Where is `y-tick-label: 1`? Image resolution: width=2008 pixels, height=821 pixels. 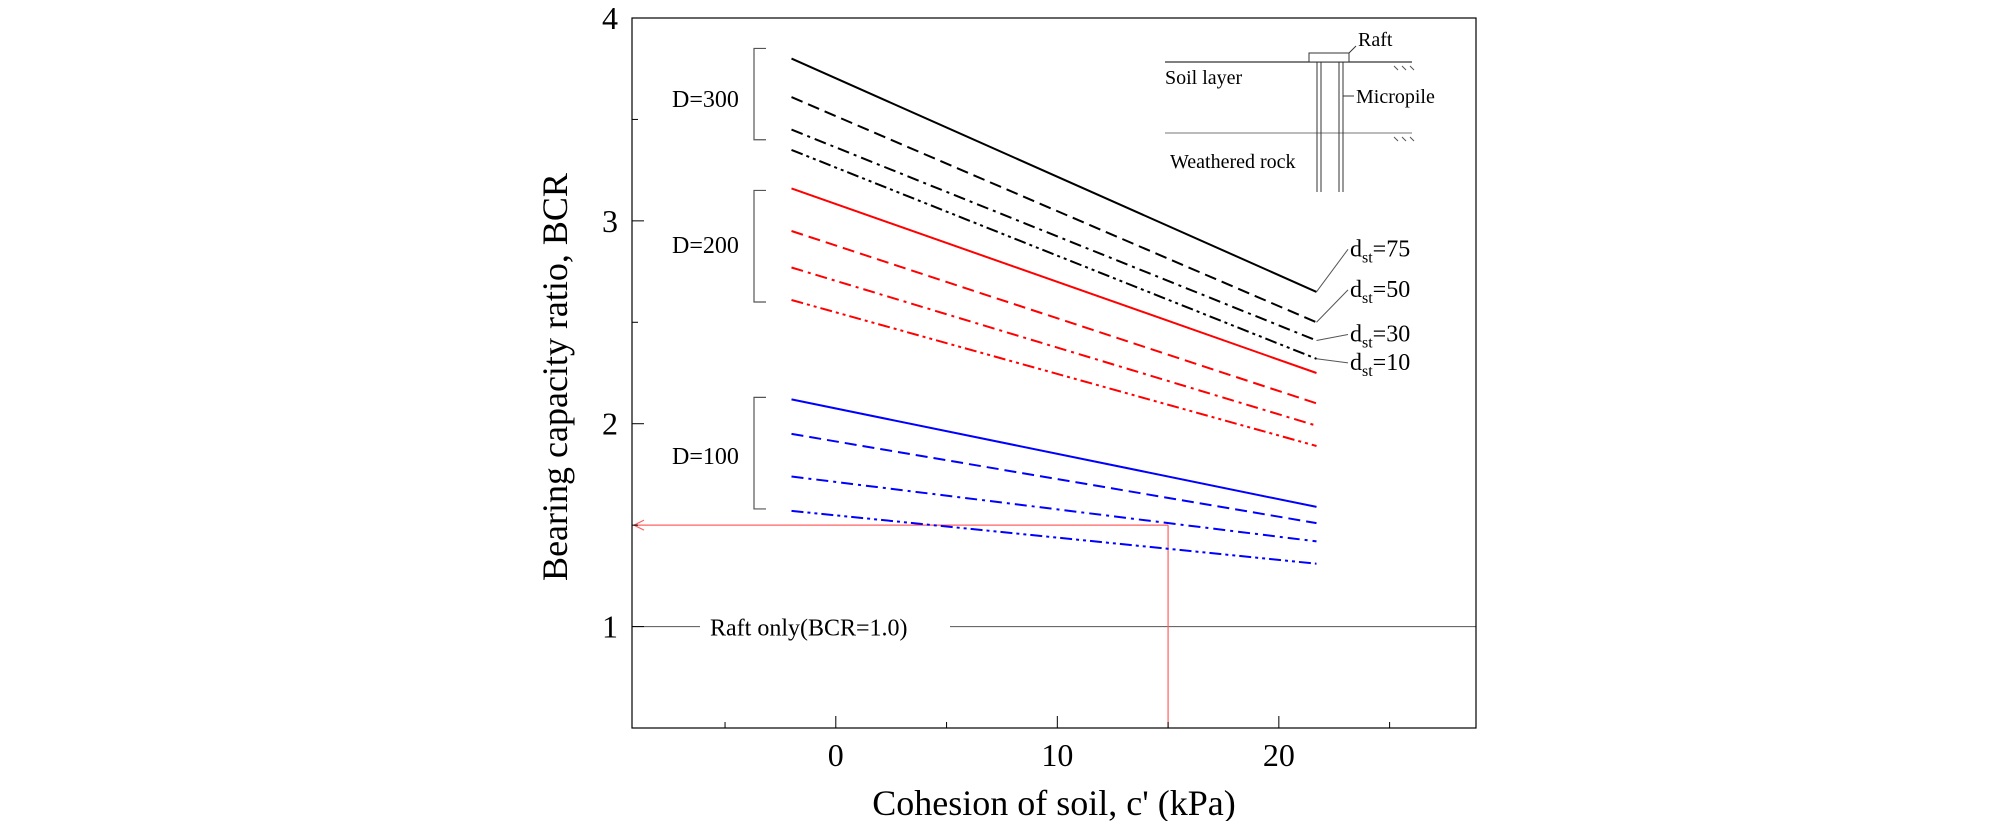
y-tick-label: 1 is located at coordinates (610, 627).